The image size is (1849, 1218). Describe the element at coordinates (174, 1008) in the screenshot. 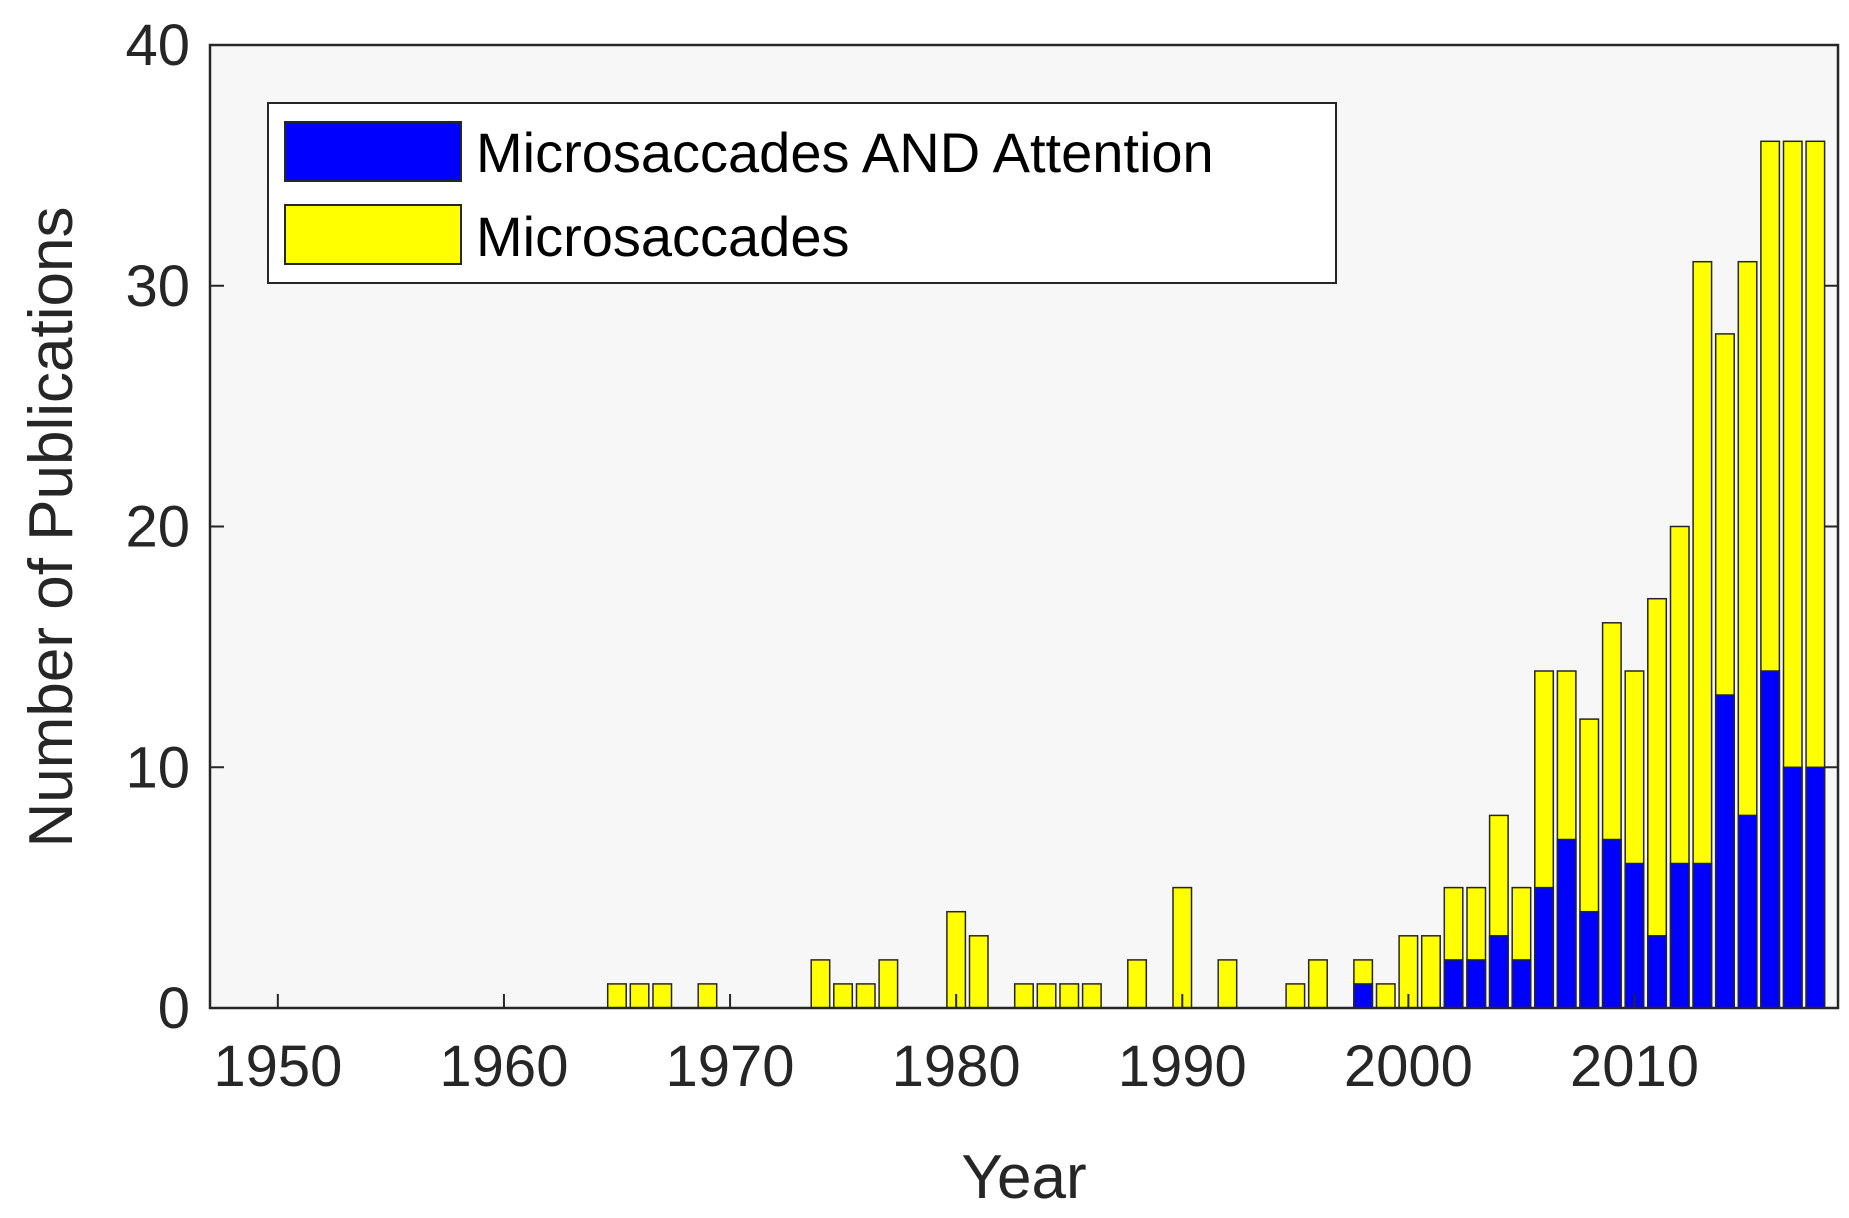

I see `y-tick-label: 0` at that location.